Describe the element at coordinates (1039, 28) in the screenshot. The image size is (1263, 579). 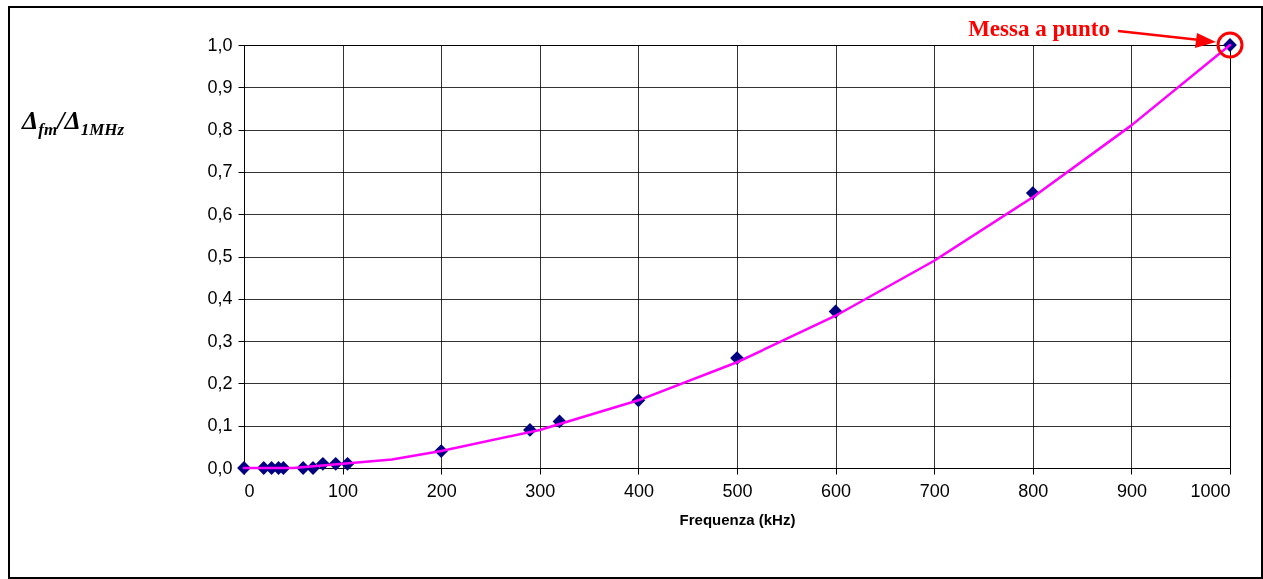
I see `text: Messa a punto` at that location.